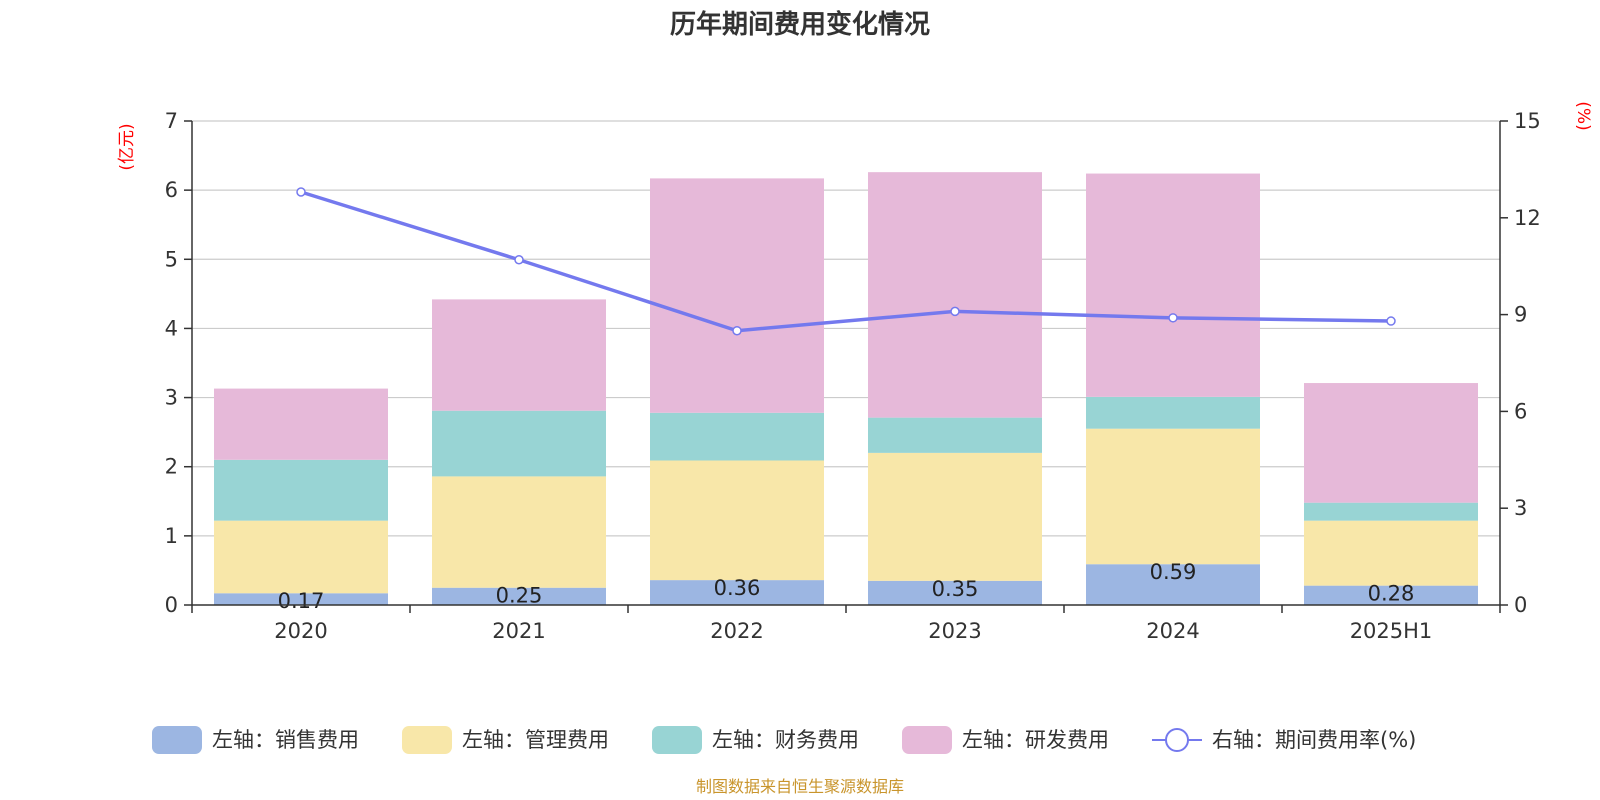  I want to click on y-left-tick-label: 4, so click(171, 328).